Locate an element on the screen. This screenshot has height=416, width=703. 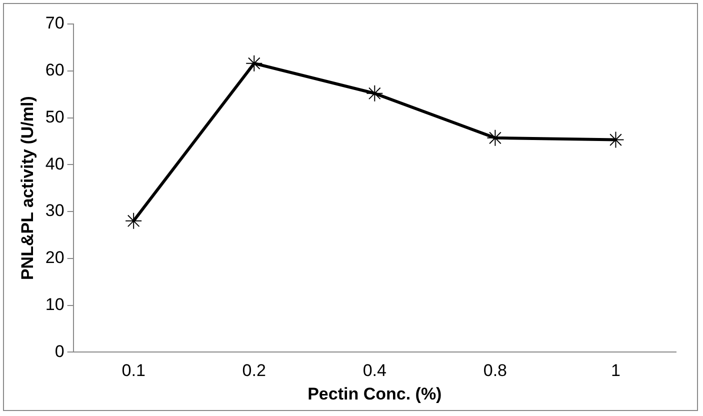
y-tick-label: 50 is located at coordinates (54, 116).